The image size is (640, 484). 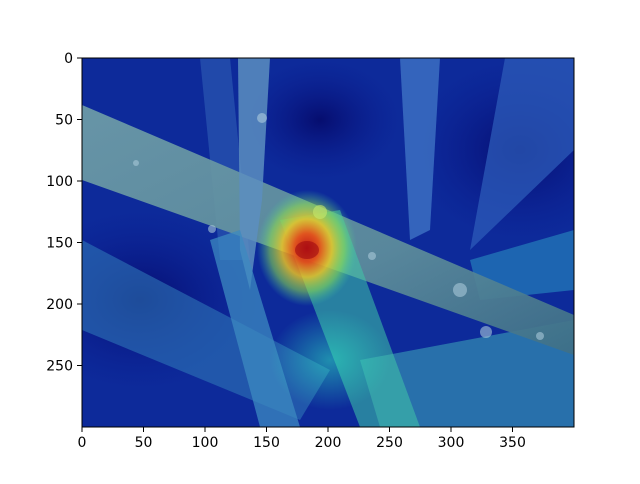 What do you see at coordinates (82, 443) in the screenshot?
I see `x-tick-label: 0` at bounding box center [82, 443].